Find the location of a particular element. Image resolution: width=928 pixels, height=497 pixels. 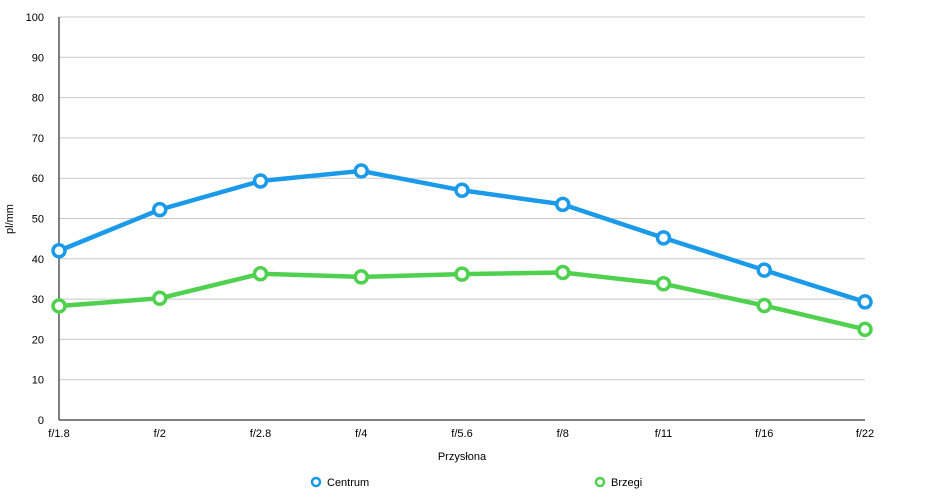

legend-label: Brzegi is located at coordinates (626, 483).